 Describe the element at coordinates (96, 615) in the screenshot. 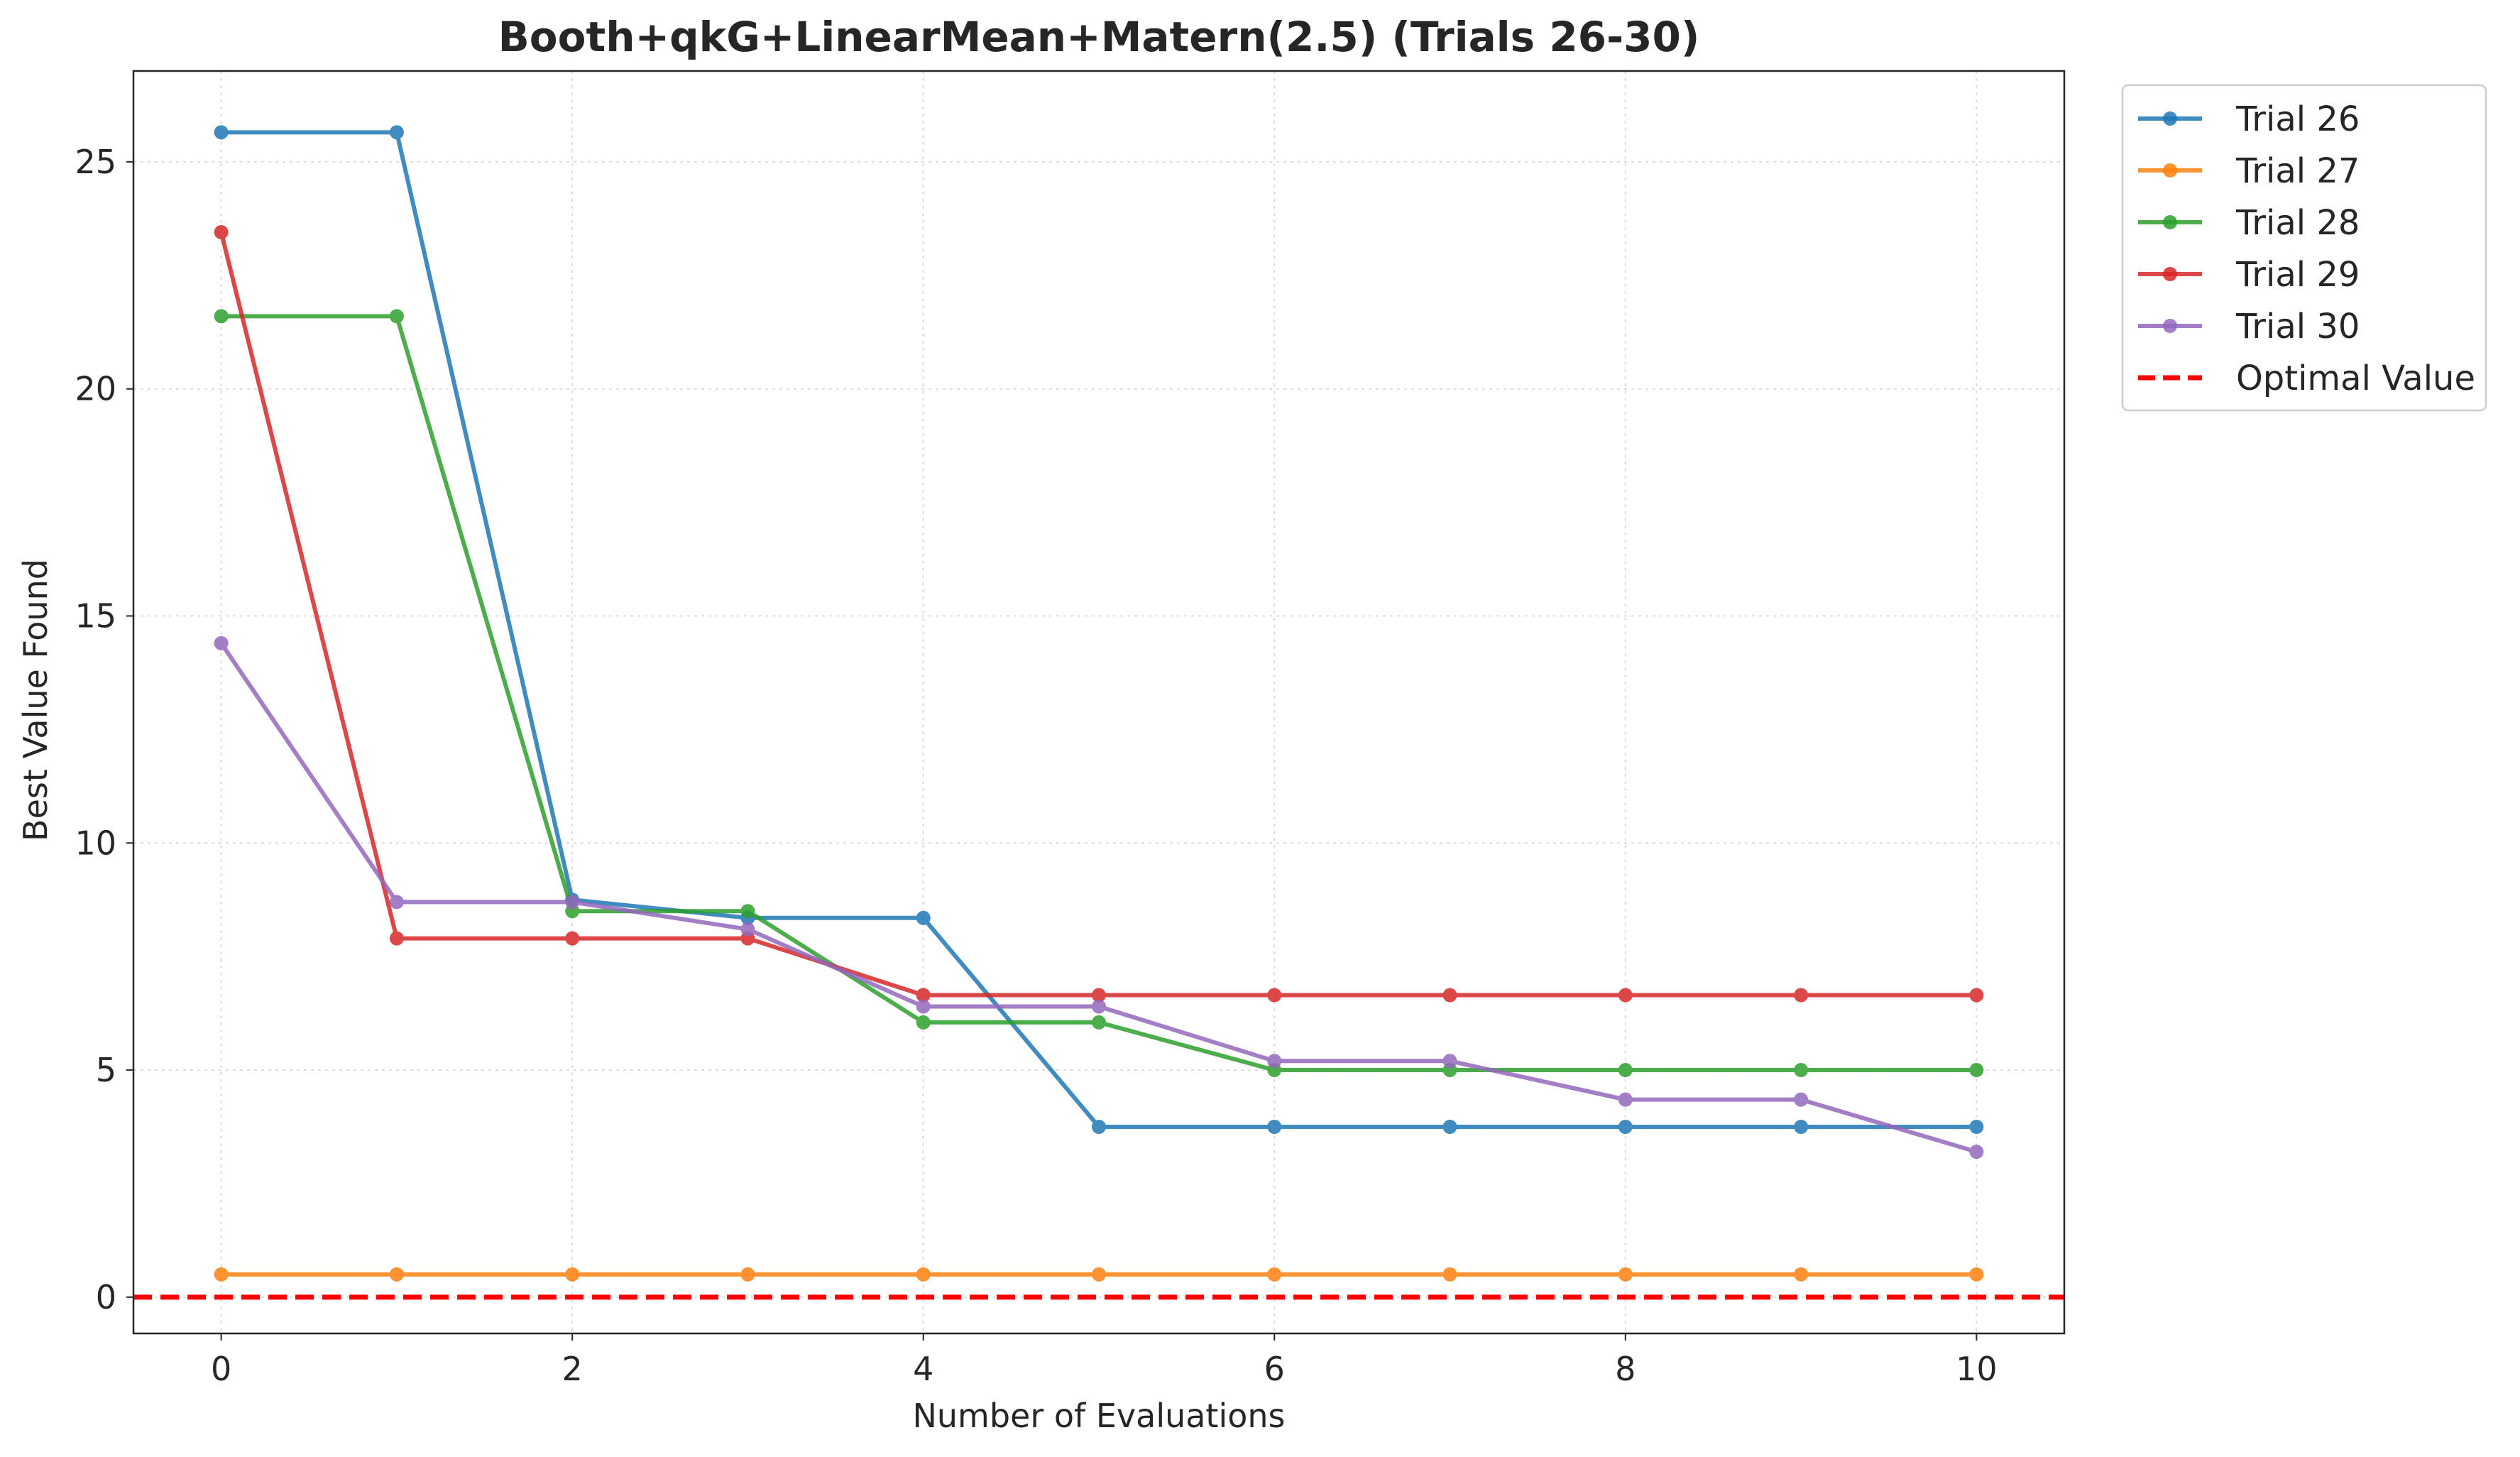

I see `y-tick-label: 15` at that location.